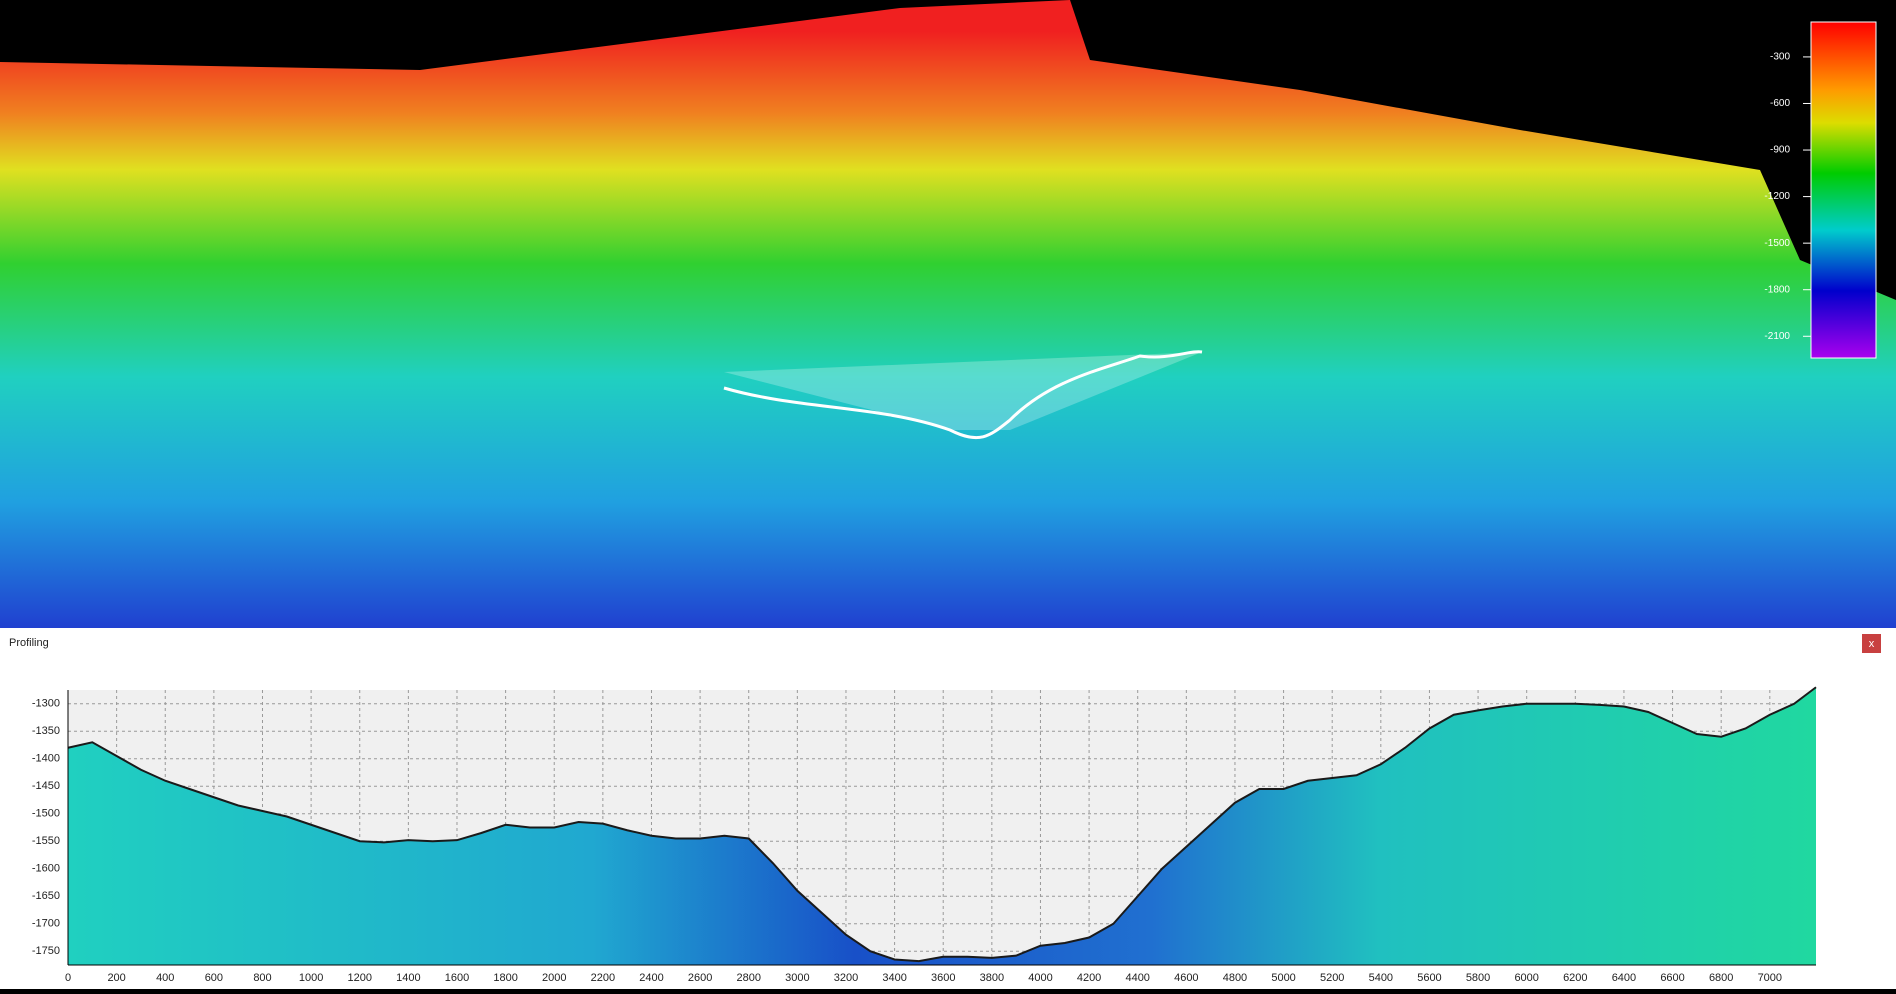 The width and height of the screenshot is (1896, 994). Describe the element at coordinates (46, 951) in the screenshot. I see `y-tick-label: -1750` at that location.